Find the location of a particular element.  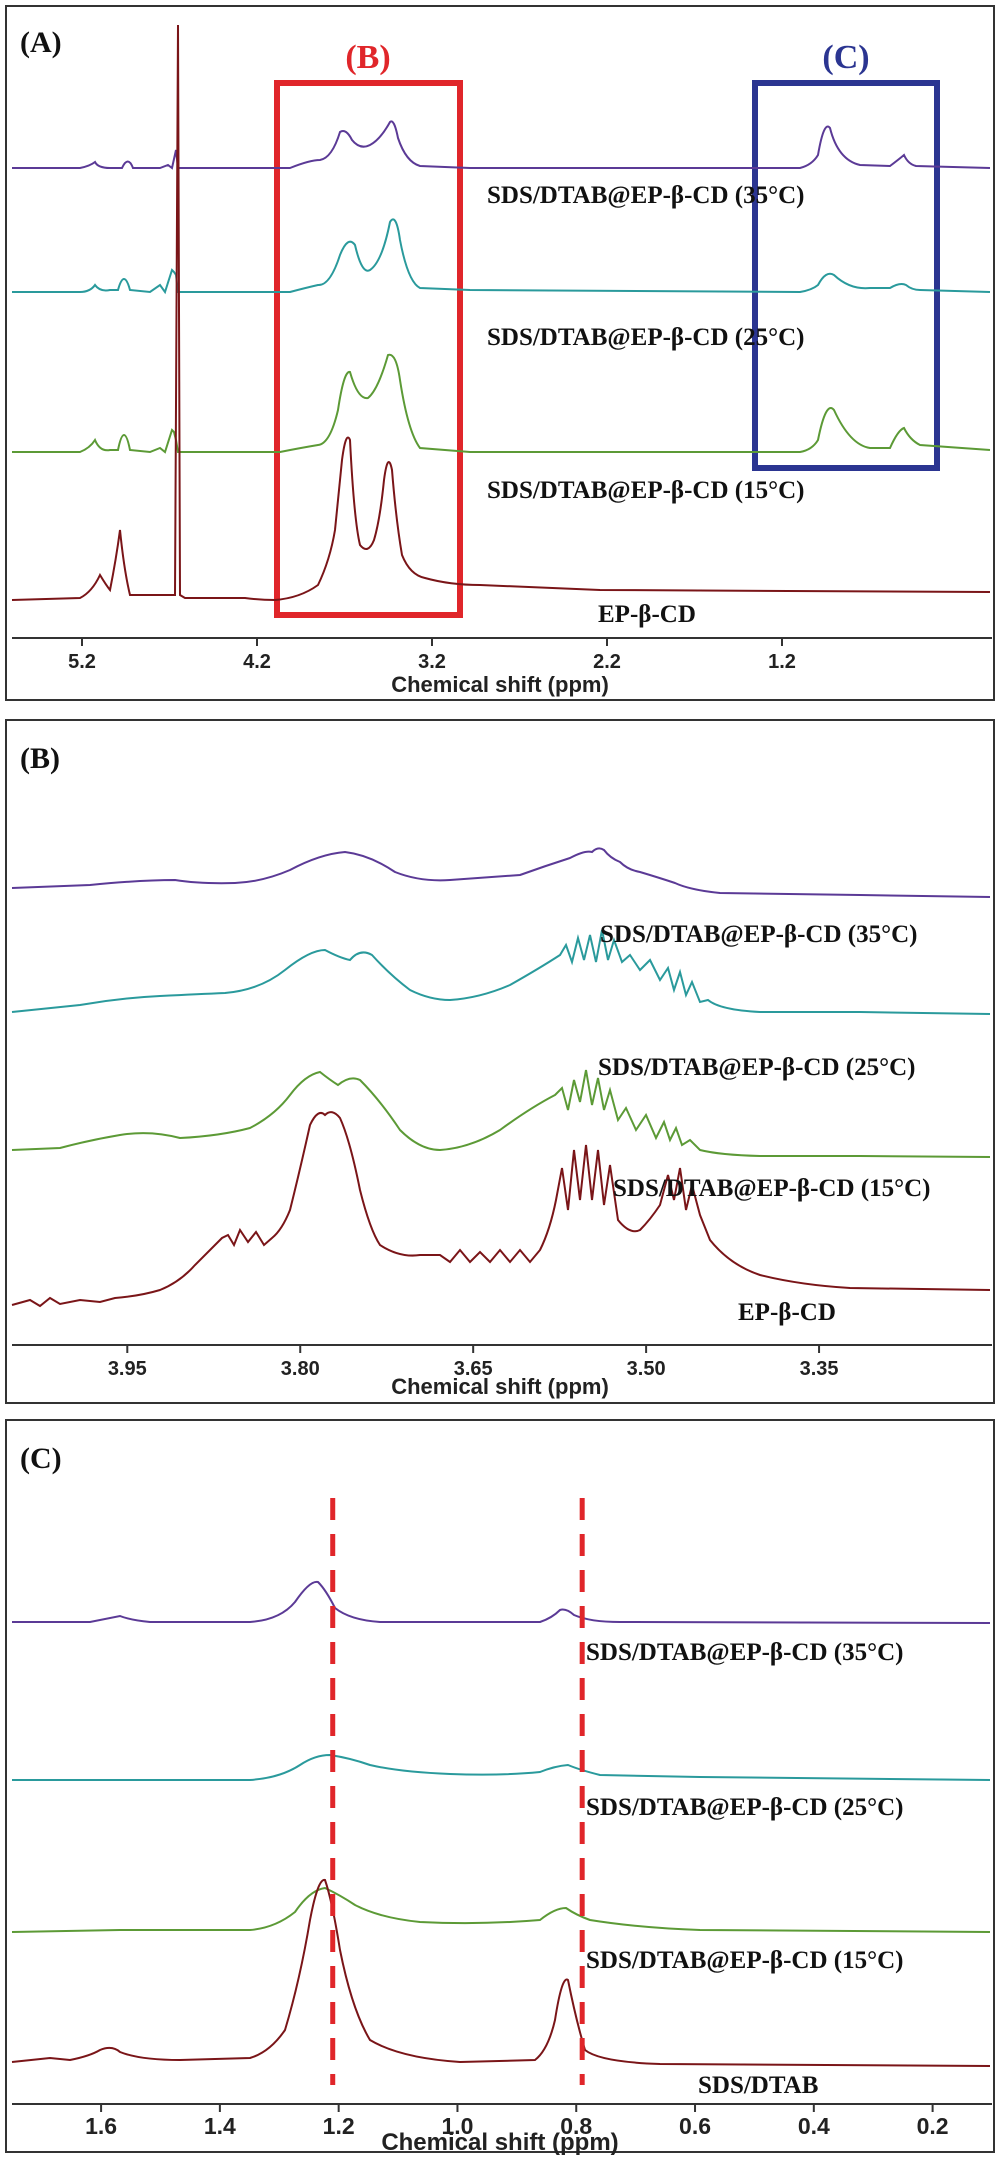

series-c-15c is located at coordinates (501, 1909).